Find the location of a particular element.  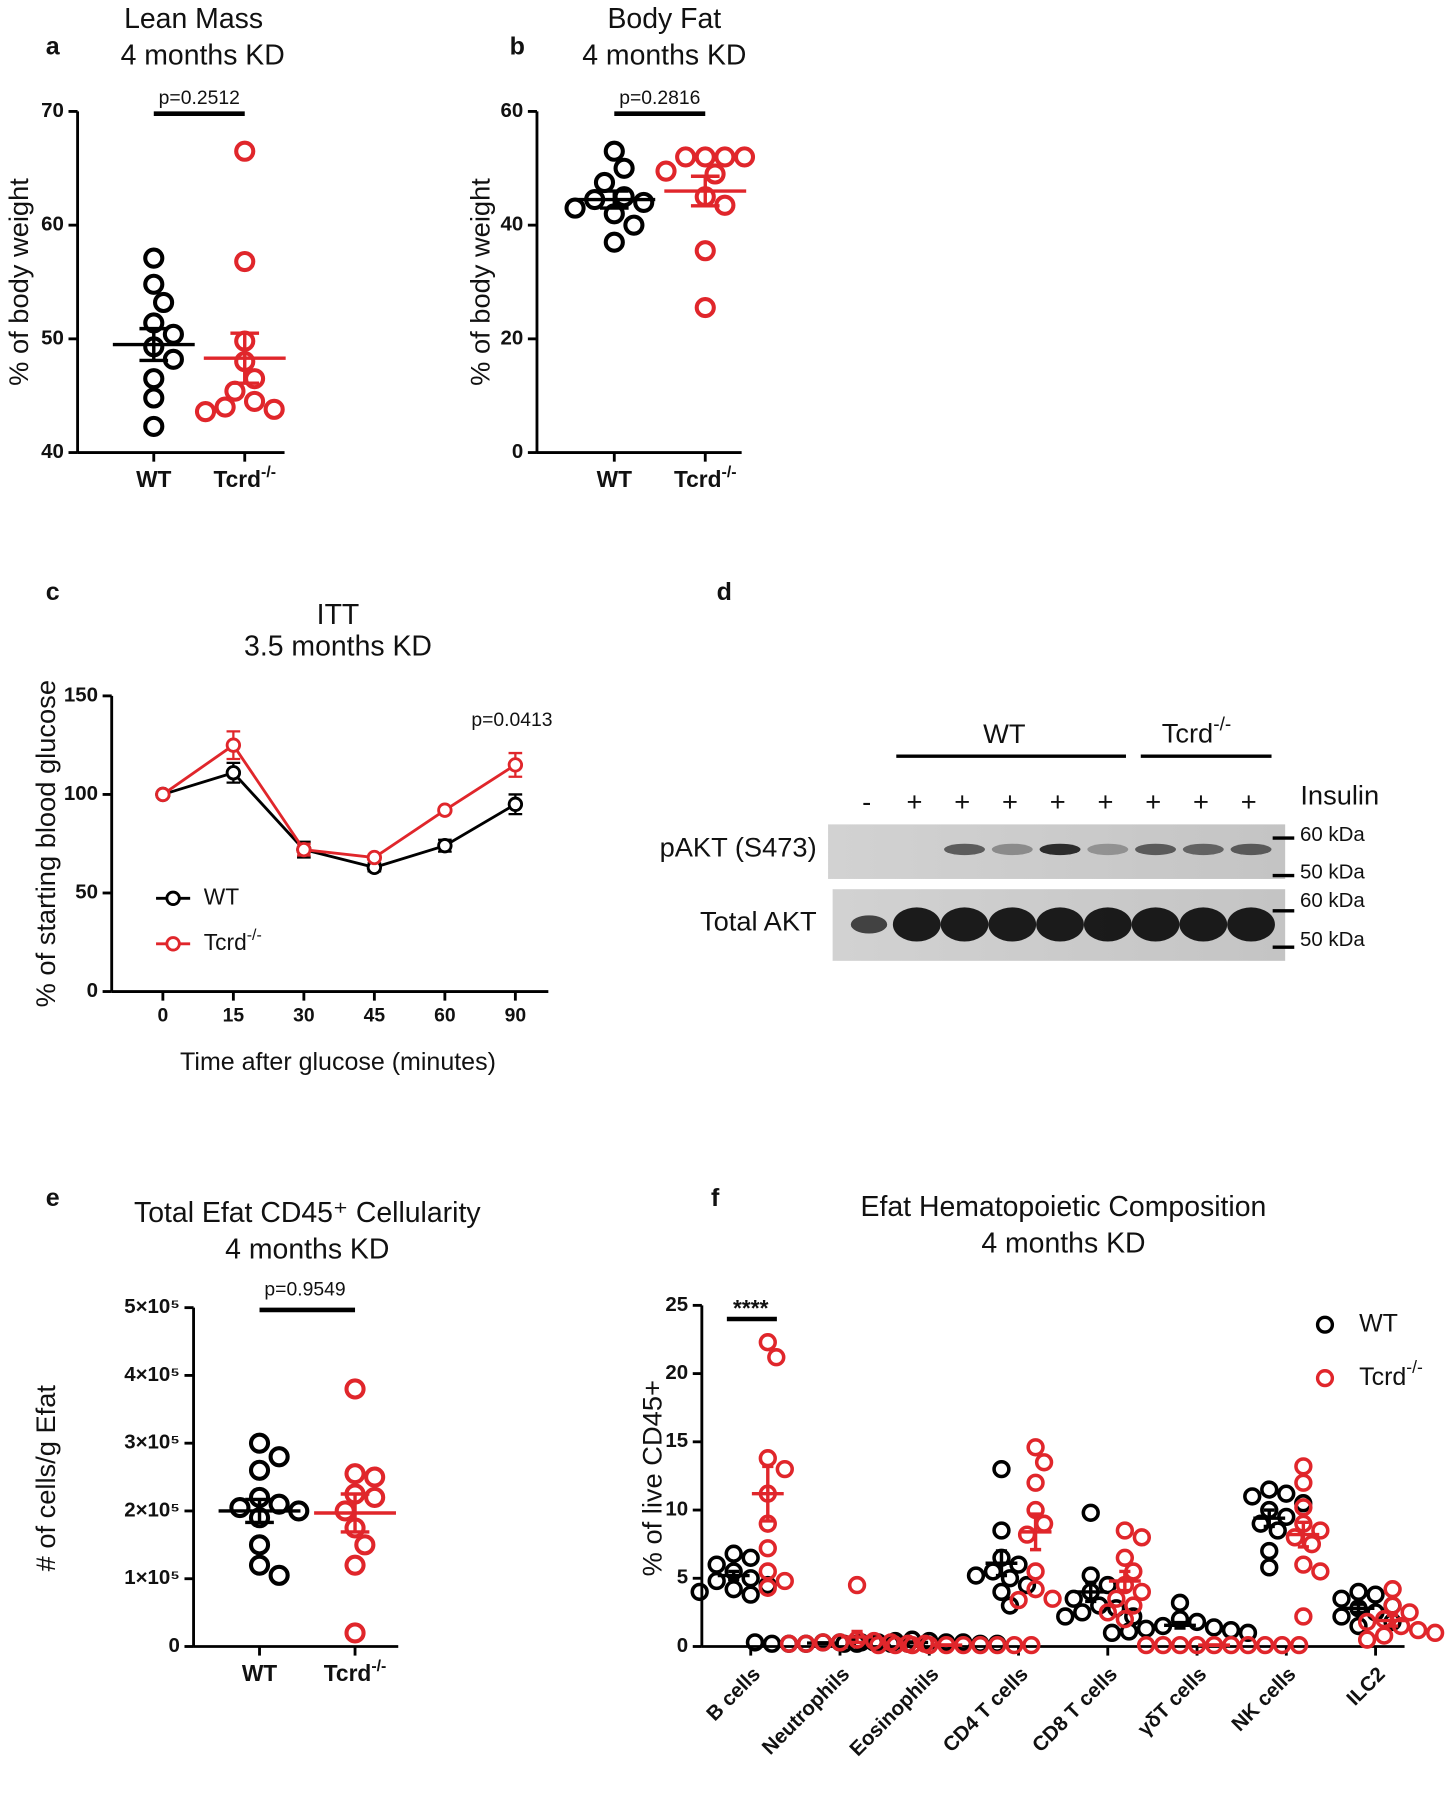

y-tick-label: 40 is located at coordinates (512, 224).